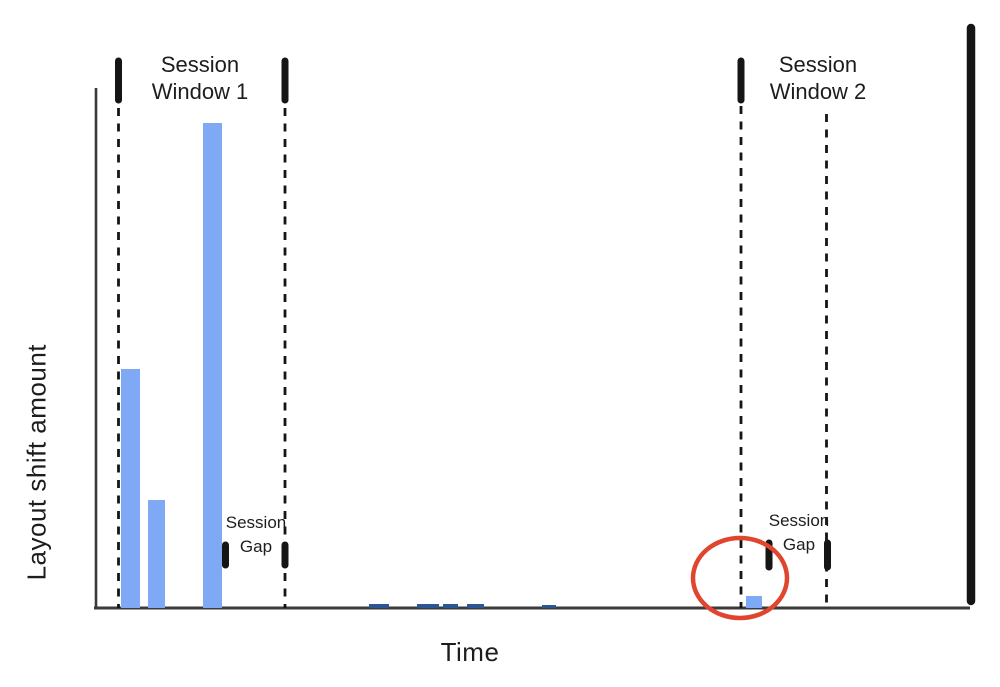  What do you see at coordinates (818, 78) in the screenshot?
I see `session-window-2-label: Session Window 2` at bounding box center [818, 78].